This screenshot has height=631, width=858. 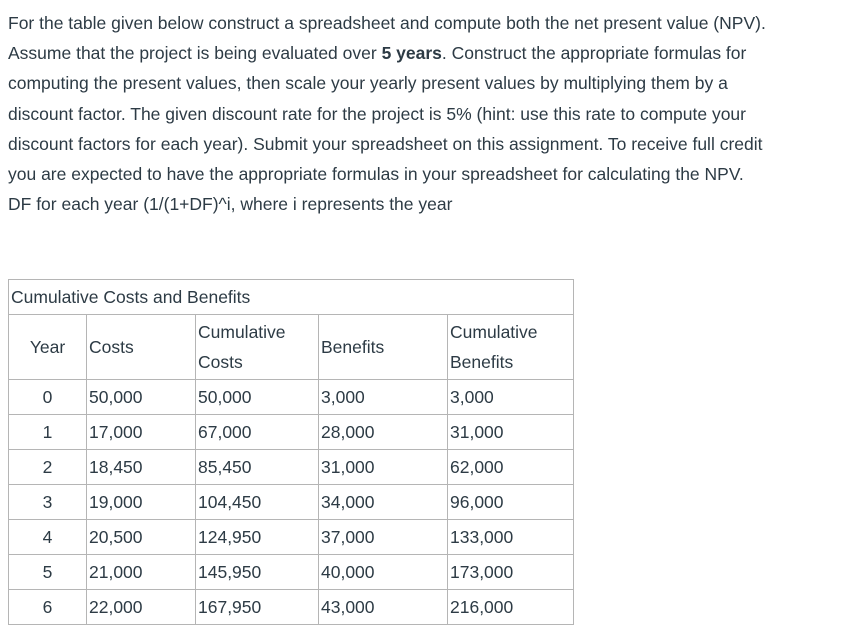 I want to click on cell-benefits: 3,000, so click(x=383, y=397).